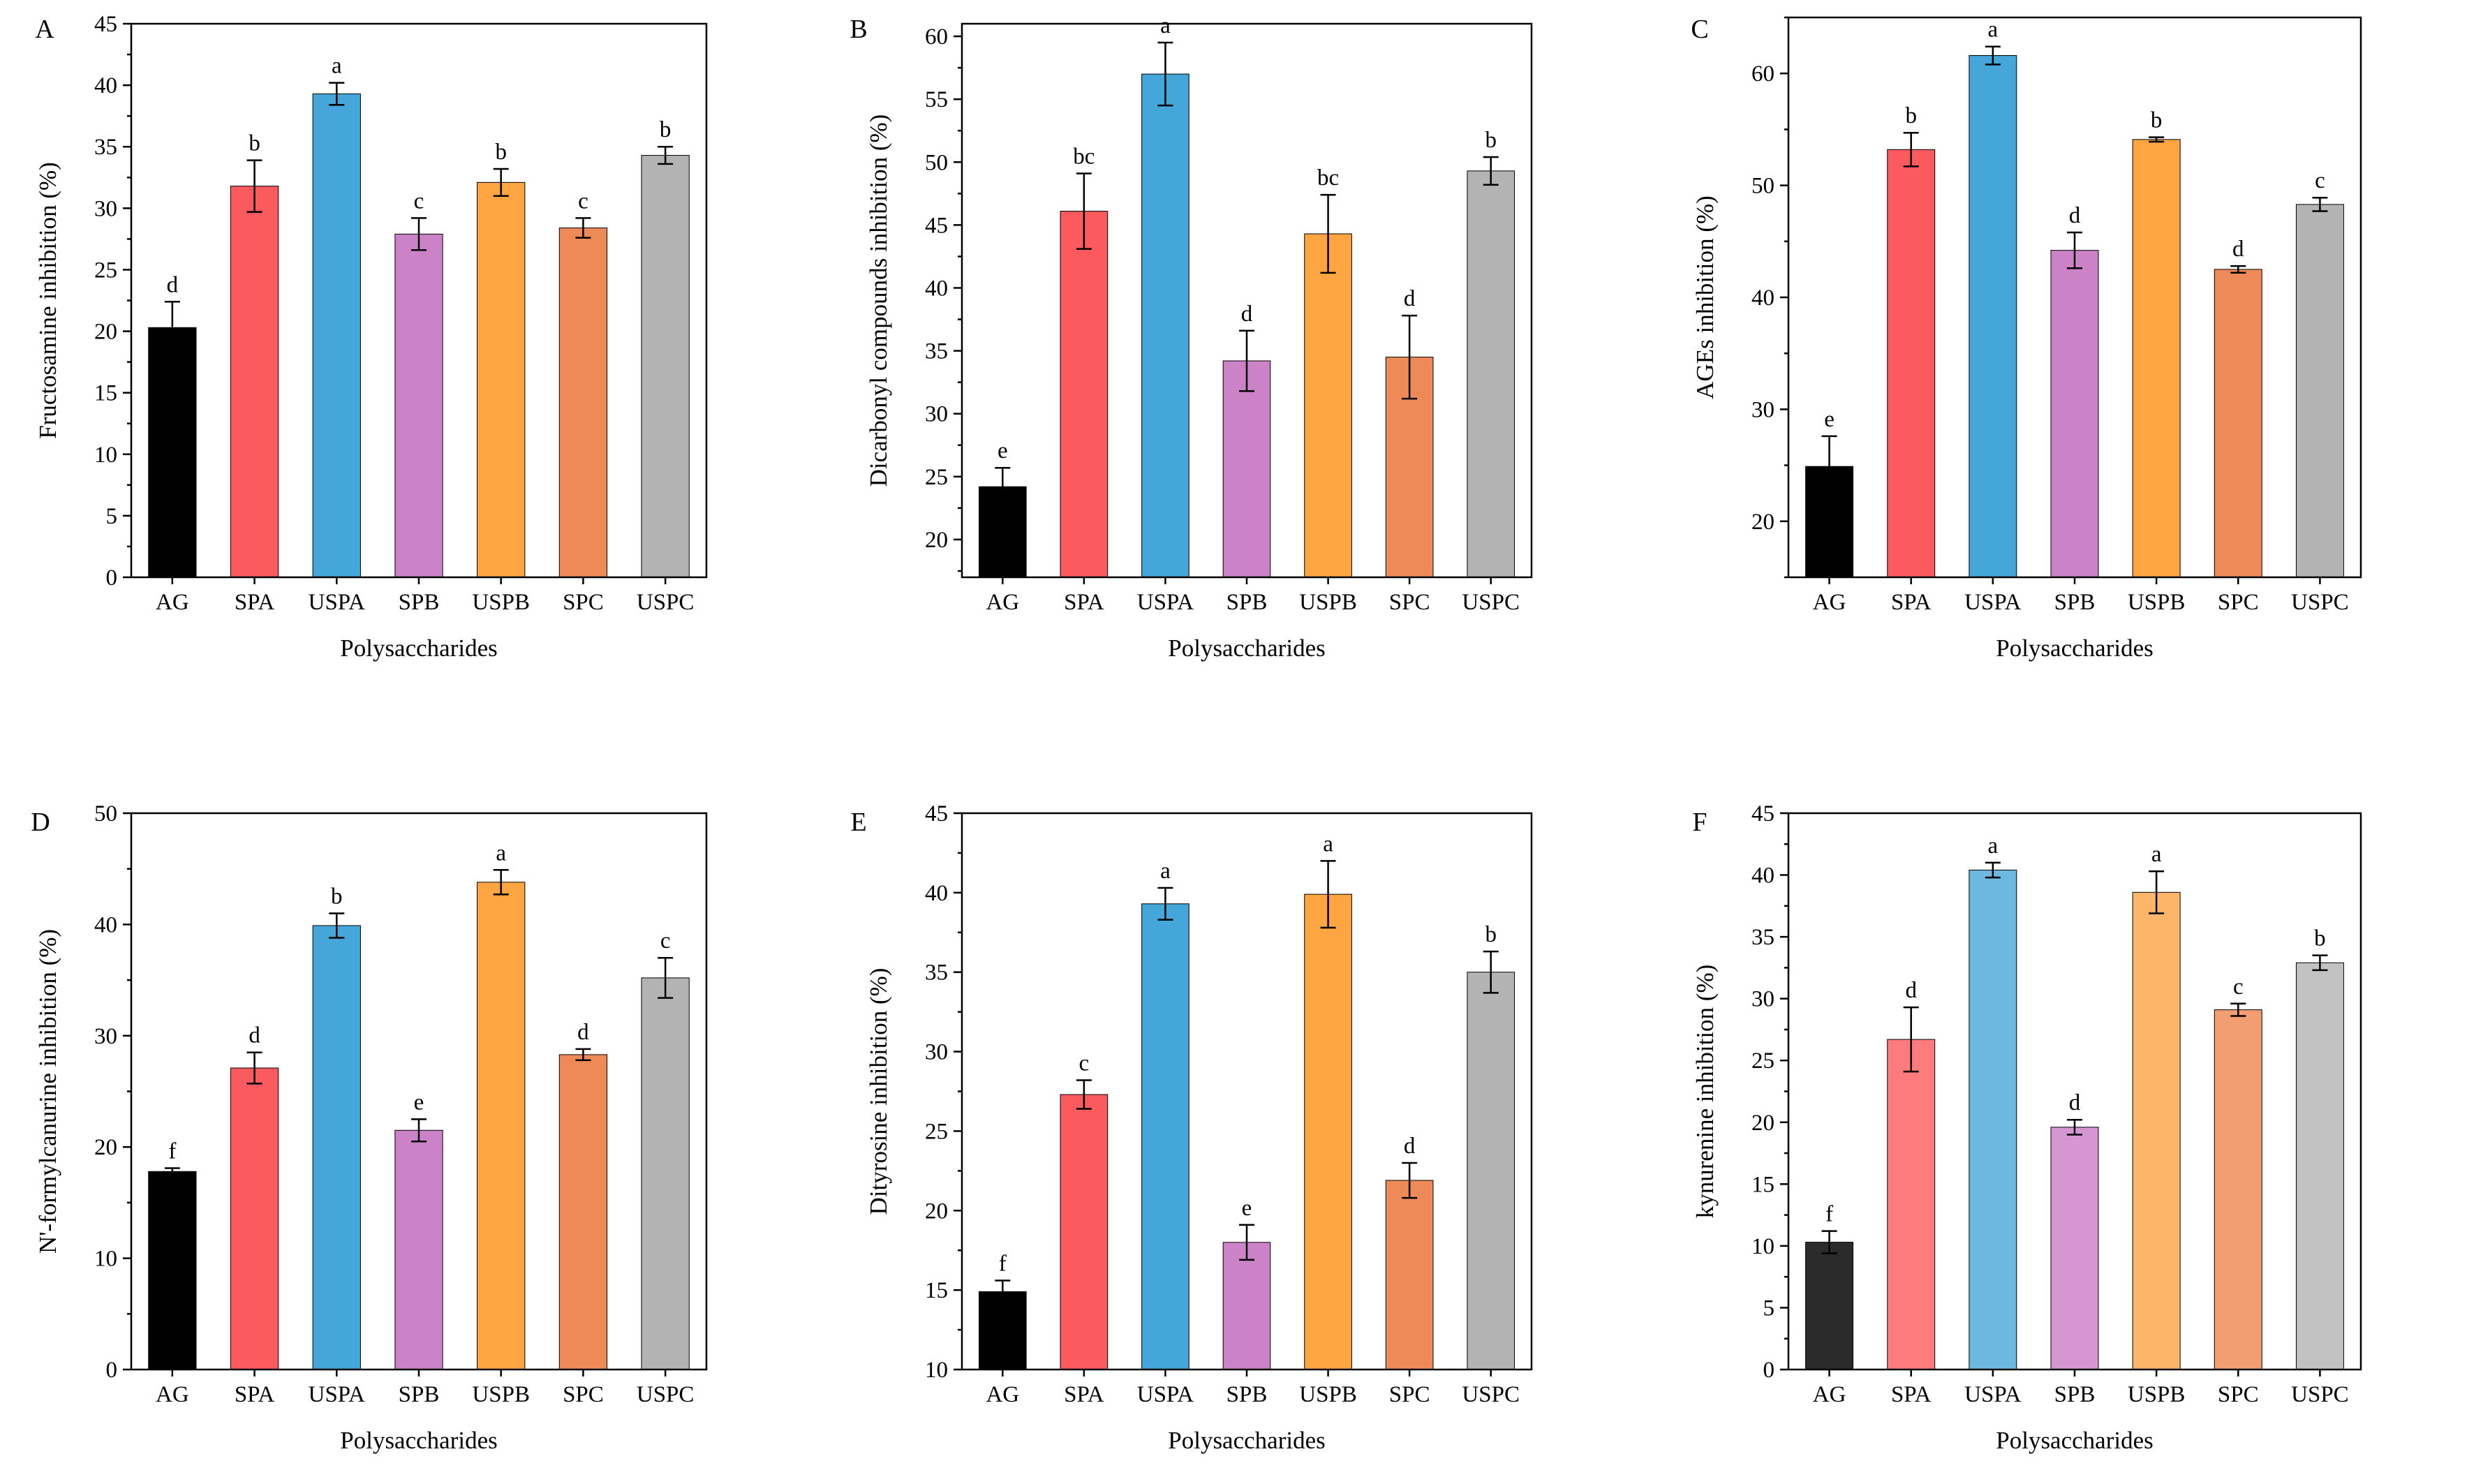 The height and width of the screenshot is (1484, 2483). Describe the element at coordinates (105, 393) in the screenshot. I see `y-tick-label: 15` at that location.